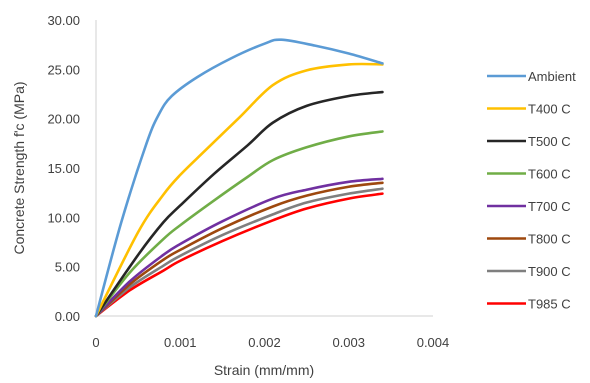  I want to click on y-tick-label: 10.00, so click(63, 217).